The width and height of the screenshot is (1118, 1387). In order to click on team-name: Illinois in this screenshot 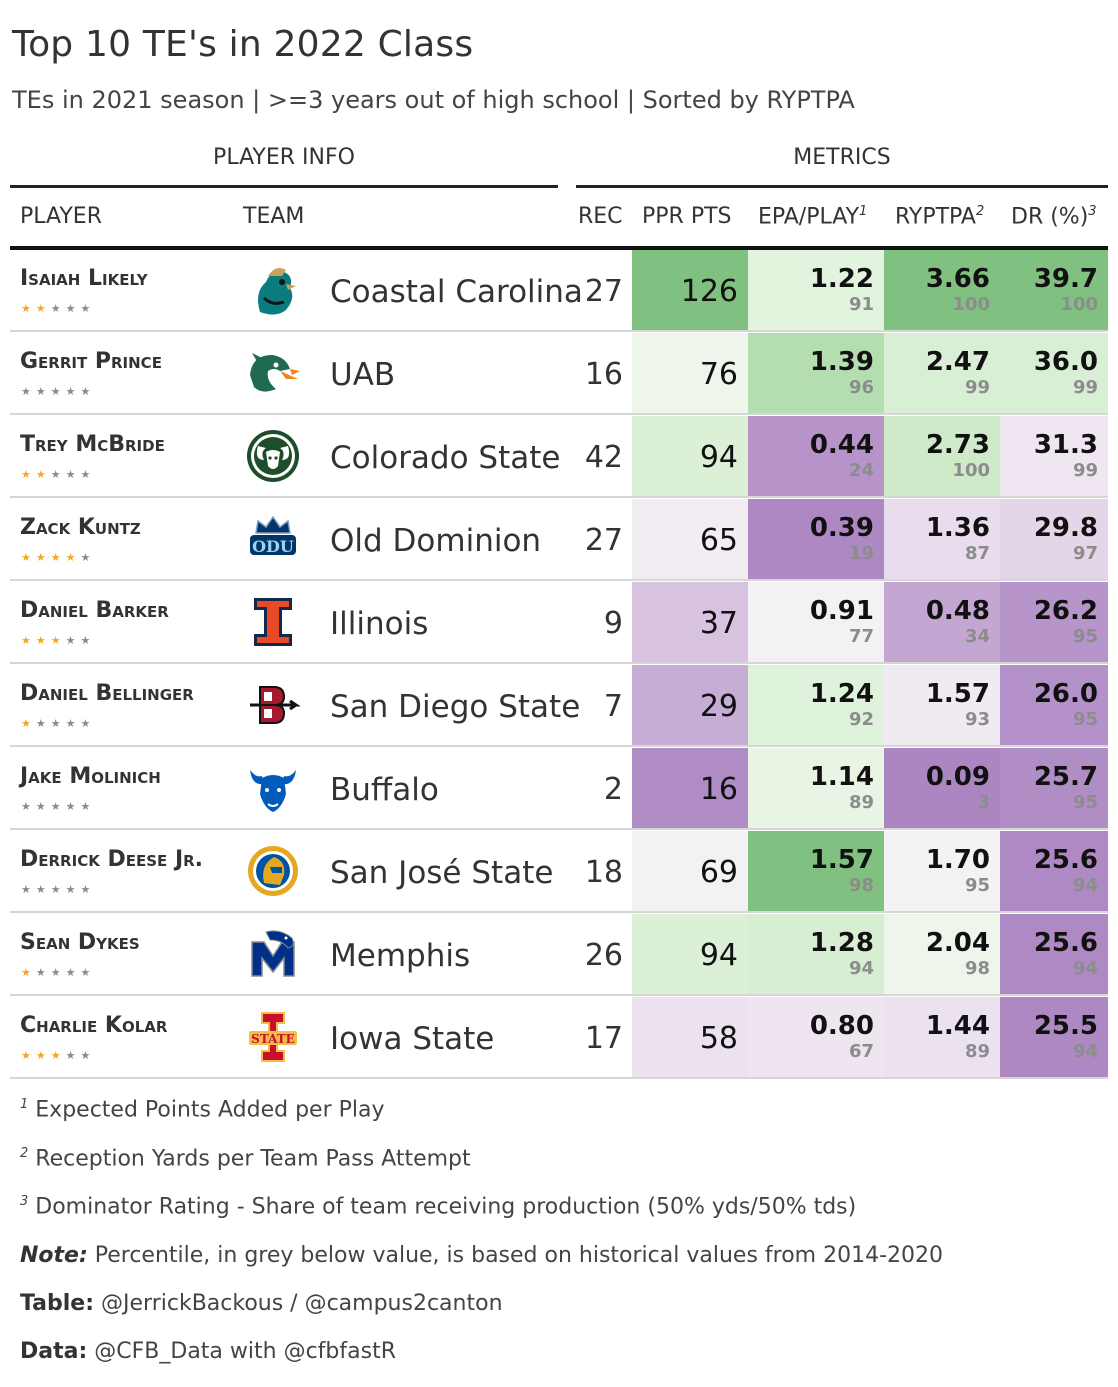, I will do `click(379, 624)`.